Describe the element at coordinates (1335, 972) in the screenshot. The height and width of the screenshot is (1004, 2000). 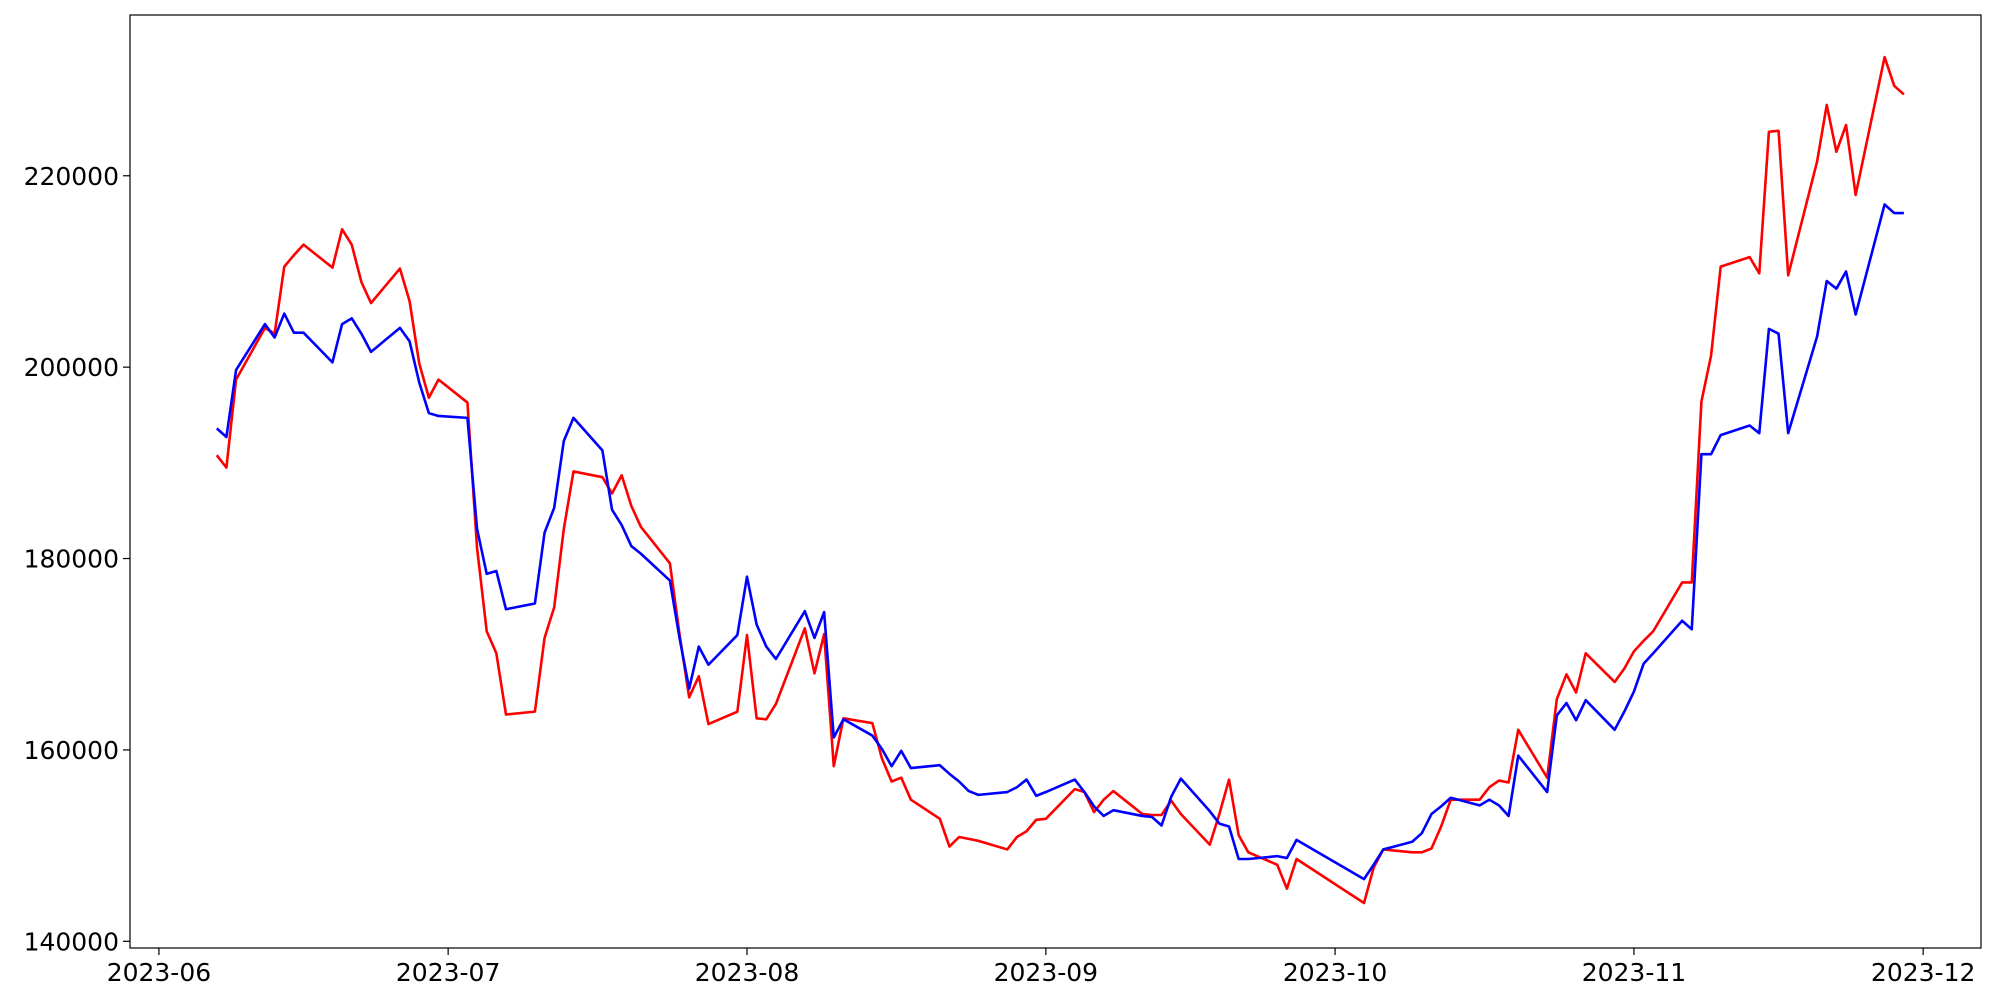
I see `x-tick-label: 2023-10` at that location.